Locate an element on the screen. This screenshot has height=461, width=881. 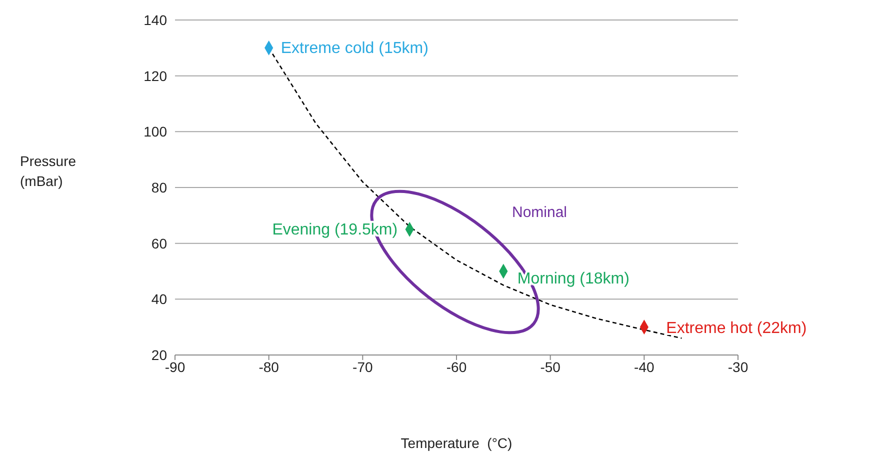
y-tick-label: 120 is located at coordinates (156, 76).